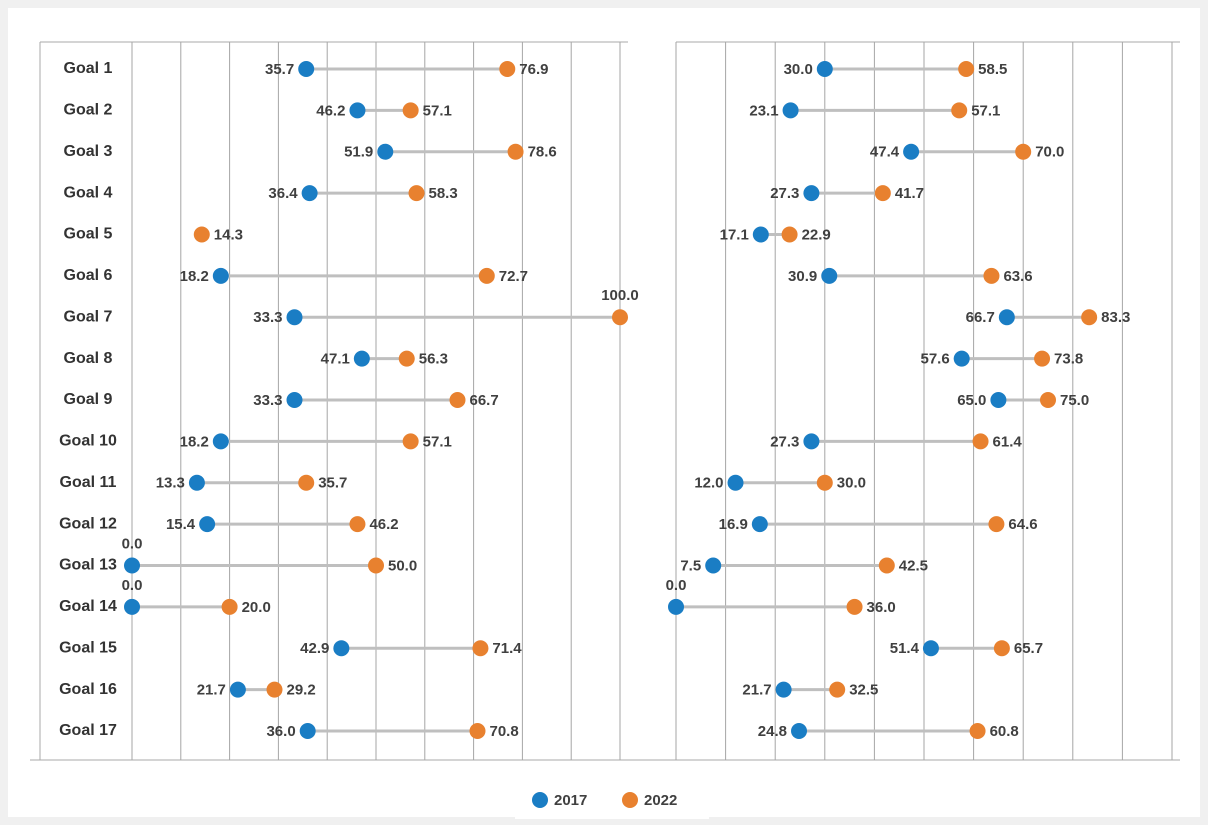 This screenshot has height=825, width=1208. I want to click on category-label: Goal 16, so click(88, 689).